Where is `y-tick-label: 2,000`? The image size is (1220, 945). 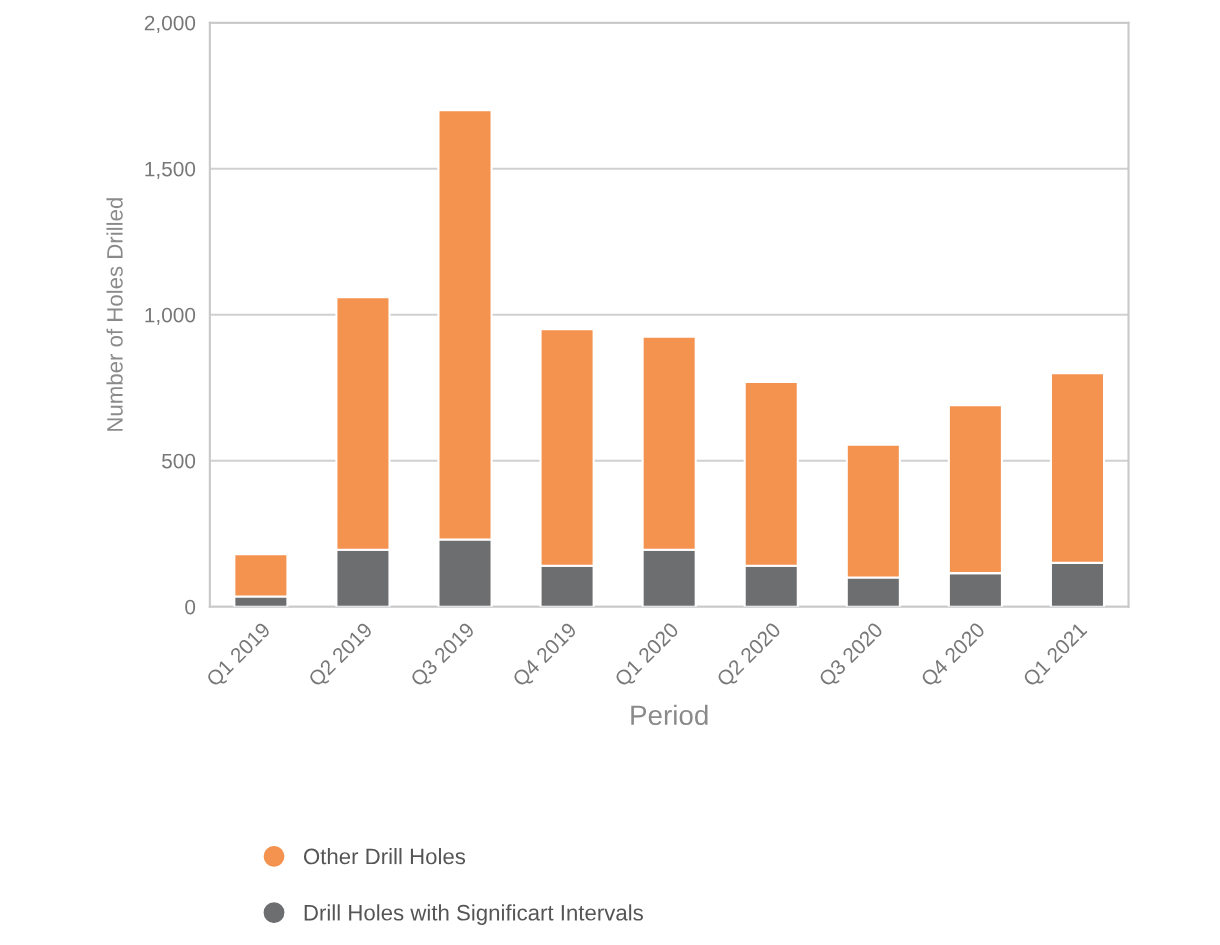
y-tick-label: 2,000 is located at coordinates (170, 24).